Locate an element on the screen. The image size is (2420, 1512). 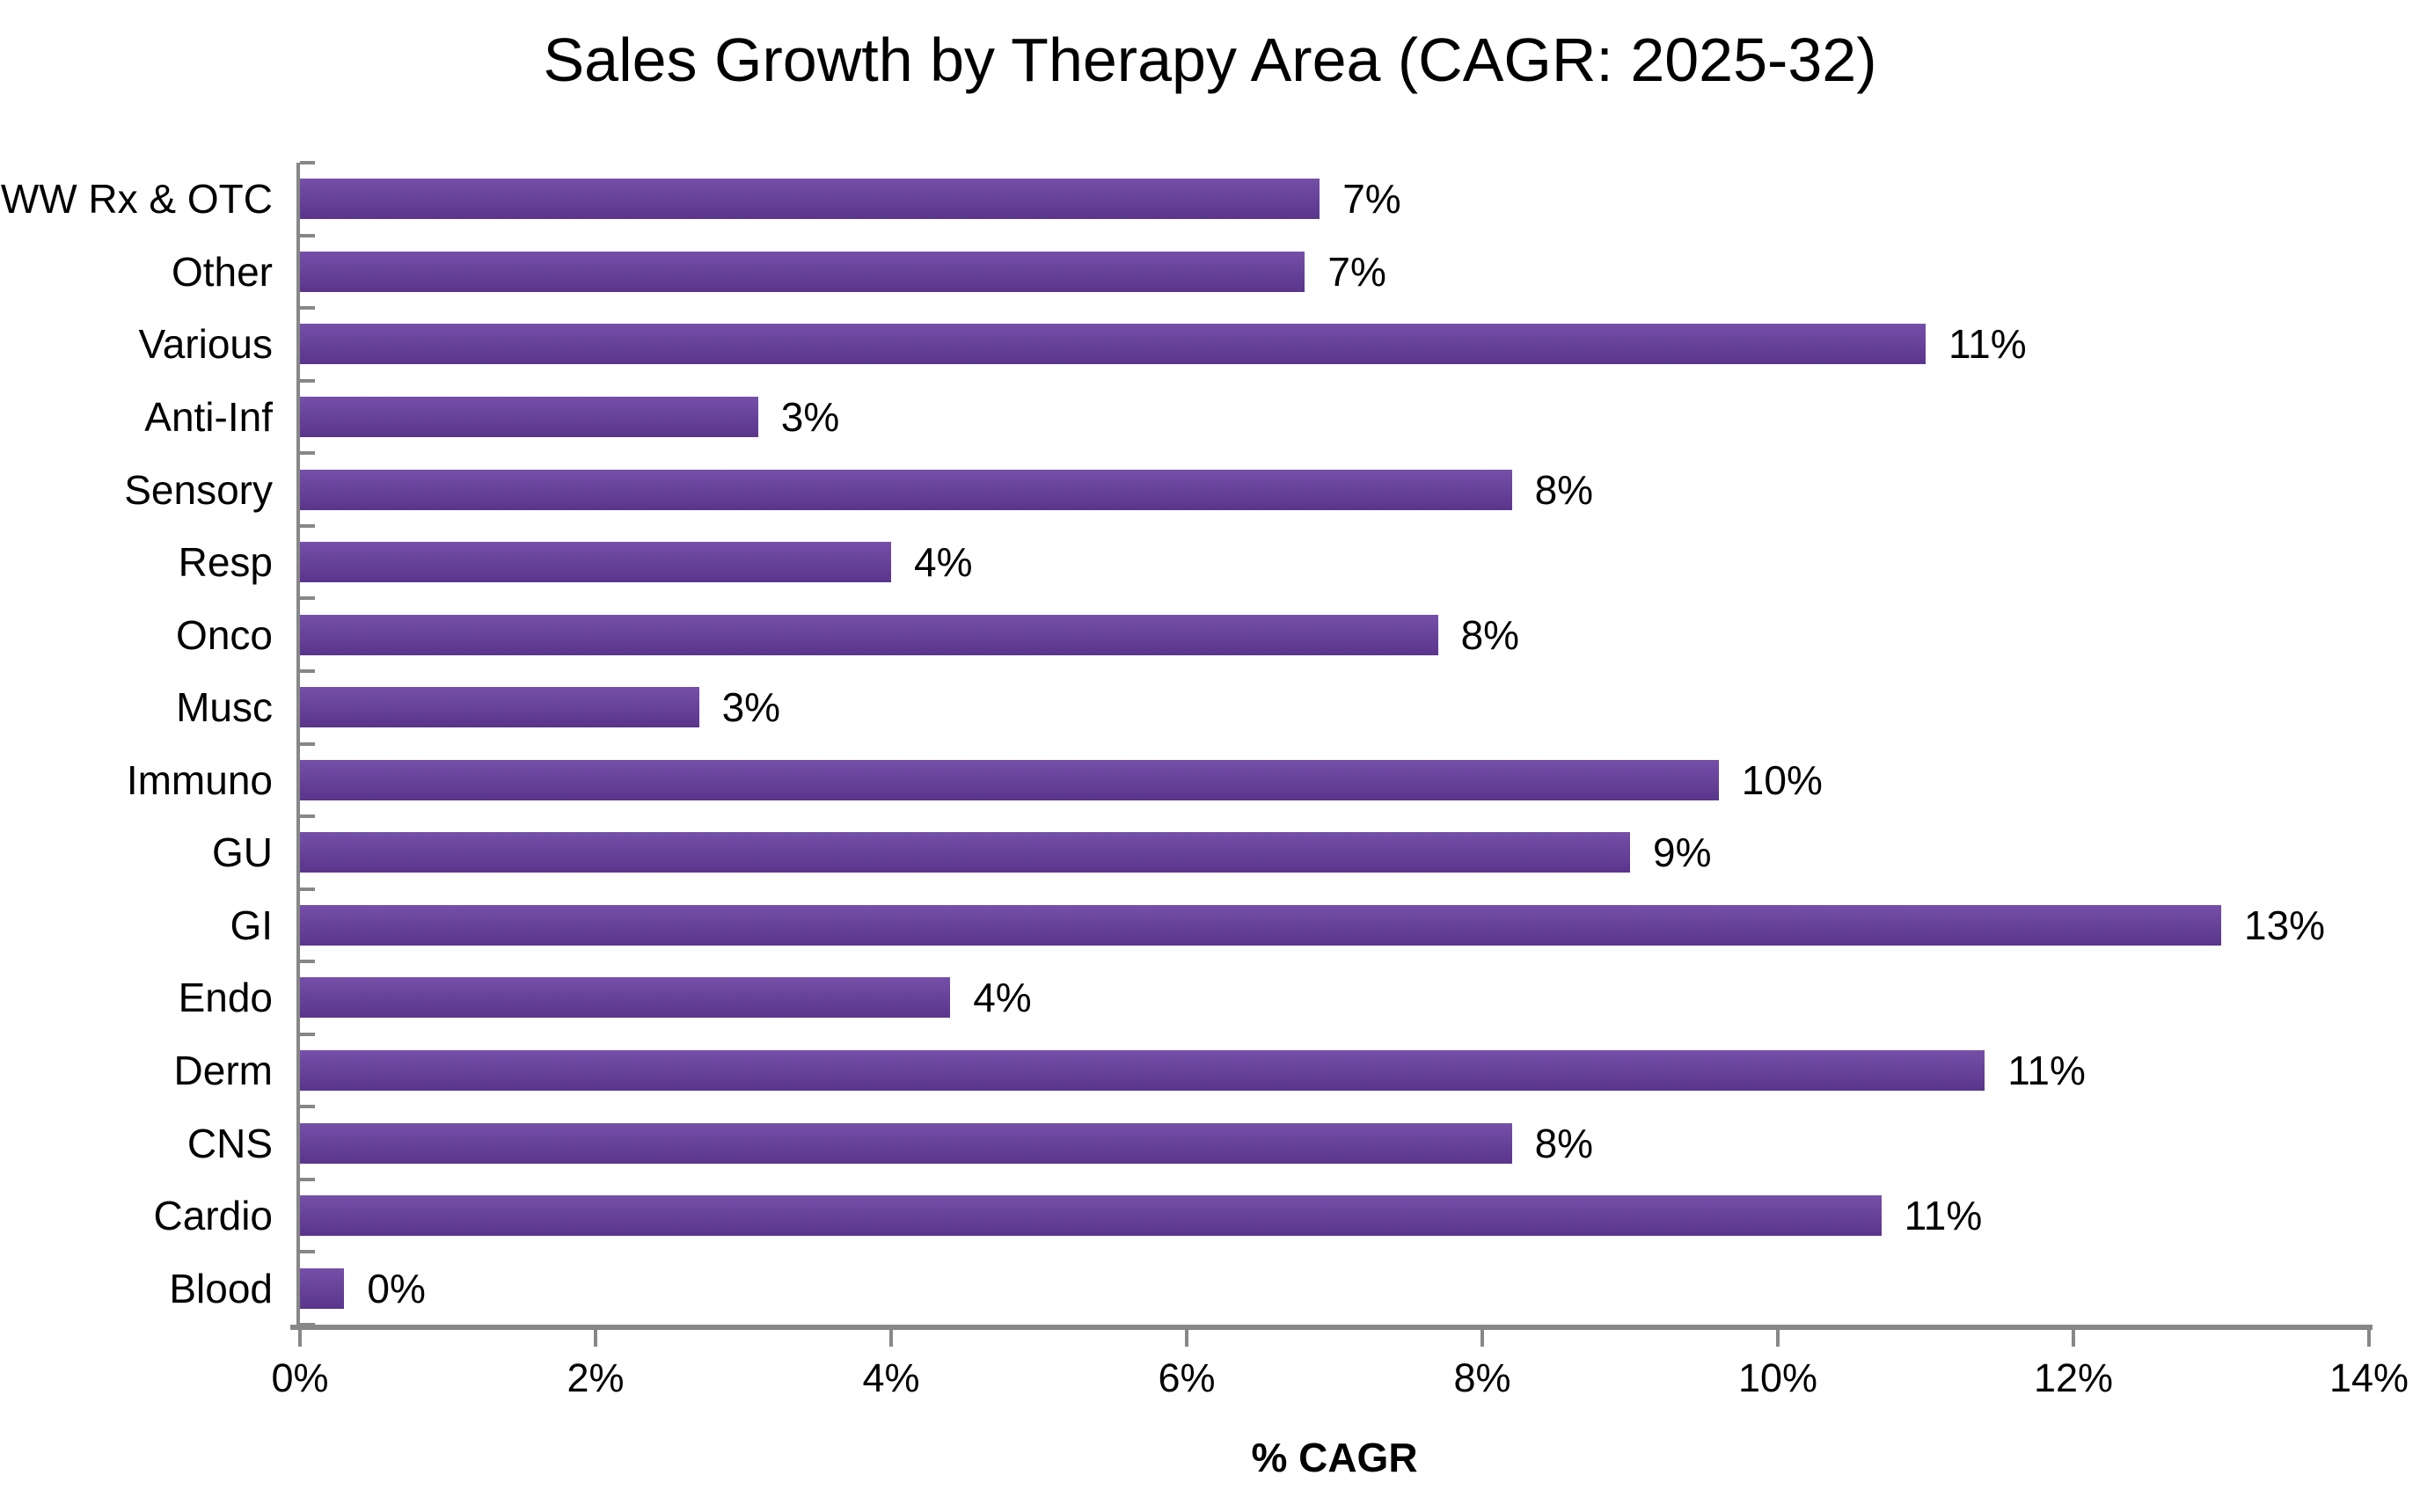
y-axis-line is located at coordinates (298, 746).